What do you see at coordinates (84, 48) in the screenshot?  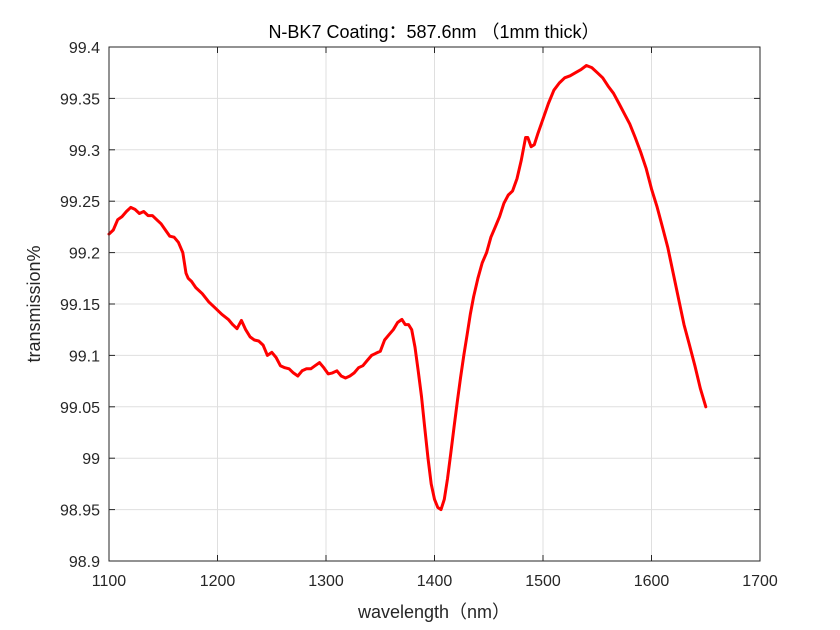 I see `y-tick-label: 99.4` at bounding box center [84, 48].